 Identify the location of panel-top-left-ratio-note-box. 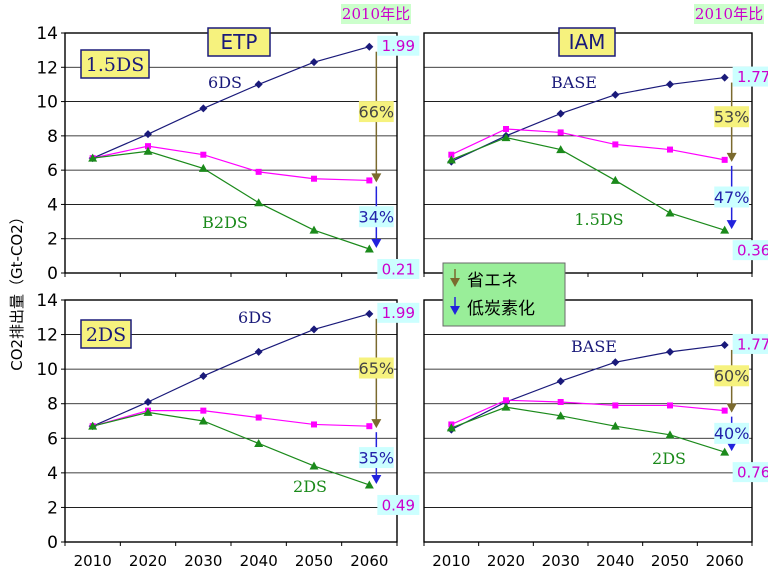
(376, 14).